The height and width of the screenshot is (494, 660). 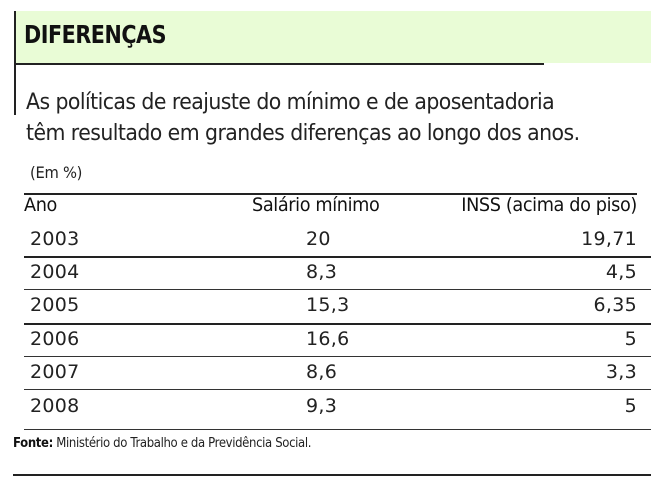 I want to click on cell-salario: 20, so click(x=318, y=239).